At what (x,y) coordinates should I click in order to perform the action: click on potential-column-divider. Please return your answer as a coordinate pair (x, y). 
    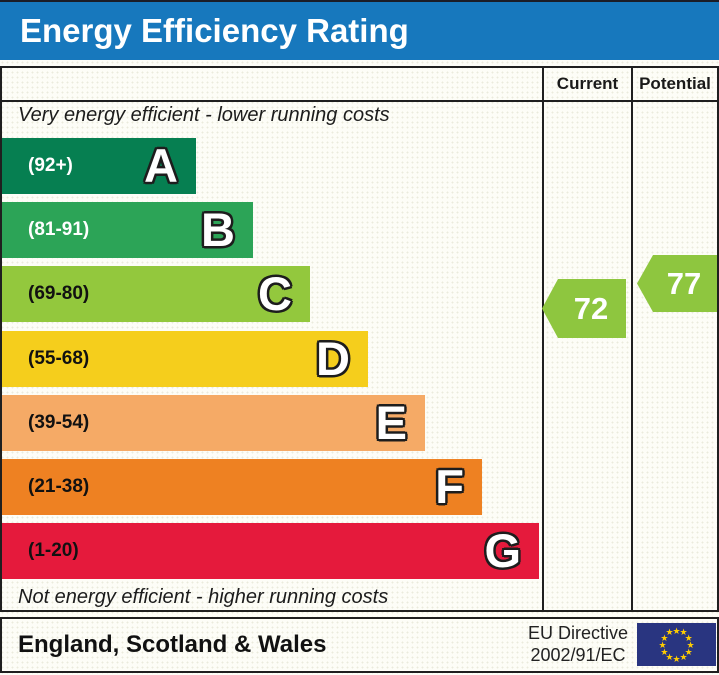
    Looking at the image, I should click on (632, 339).